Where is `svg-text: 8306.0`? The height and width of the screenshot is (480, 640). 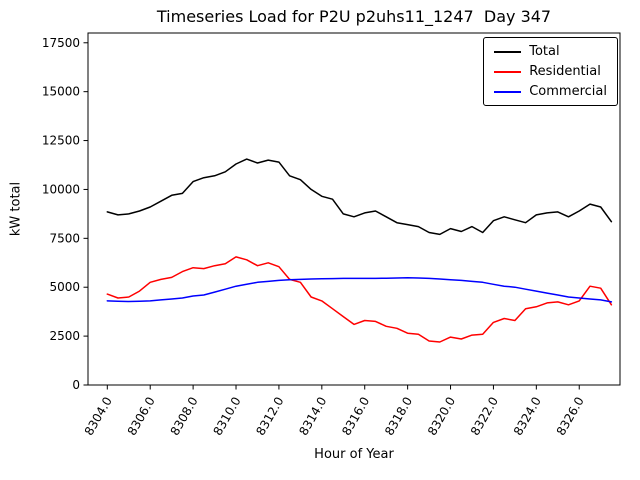 svg-text: 8306.0 is located at coordinates (141, 416).